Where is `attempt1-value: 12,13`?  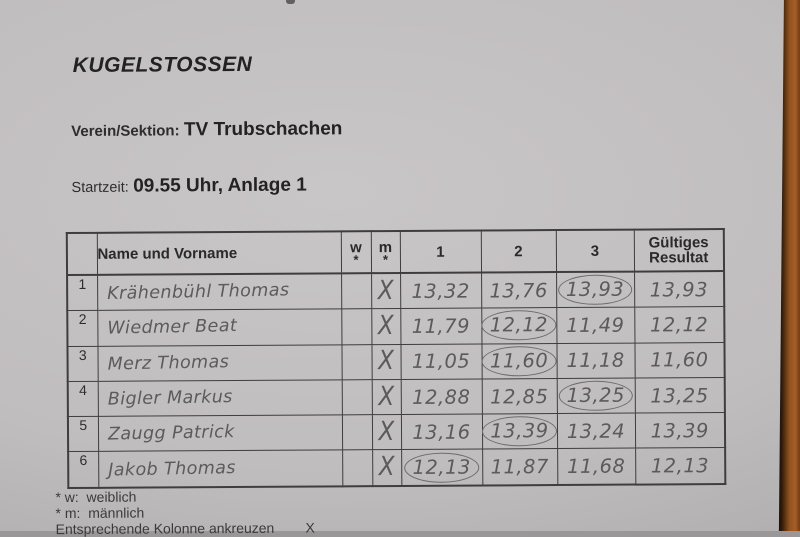
attempt1-value: 12,13 is located at coordinates (441, 467).